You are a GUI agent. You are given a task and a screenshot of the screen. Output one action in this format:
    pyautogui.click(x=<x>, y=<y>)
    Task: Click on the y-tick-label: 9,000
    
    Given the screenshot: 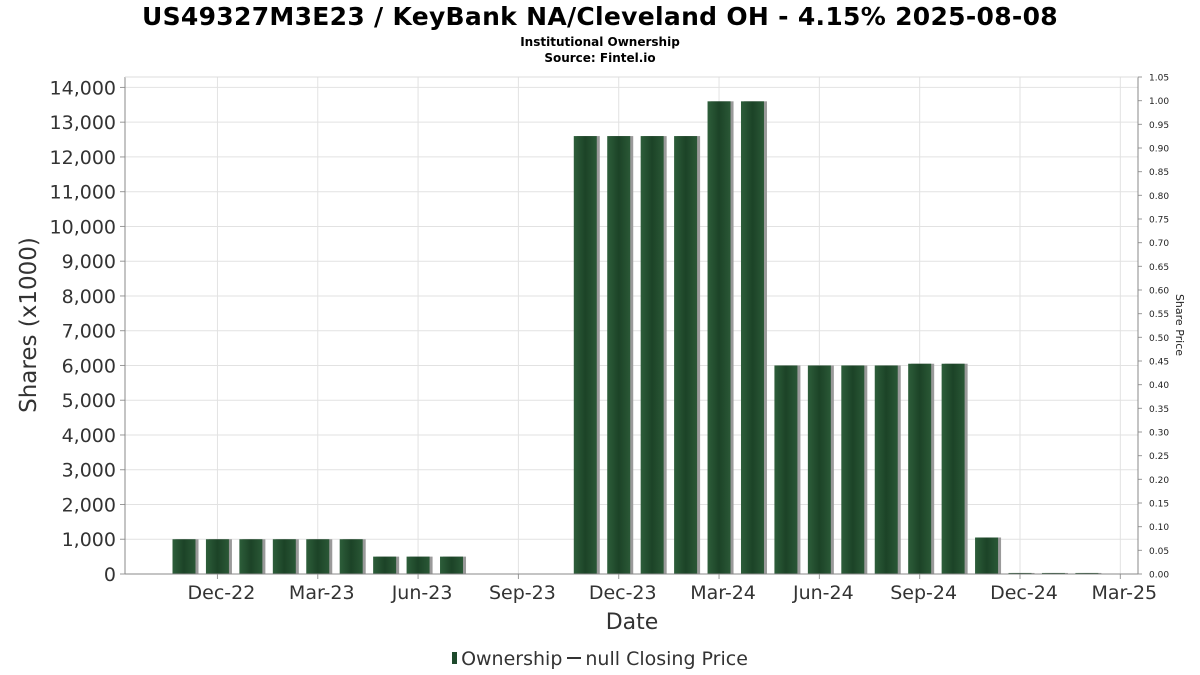 What is the action you would take?
    pyautogui.click(x=89, y=262)
    